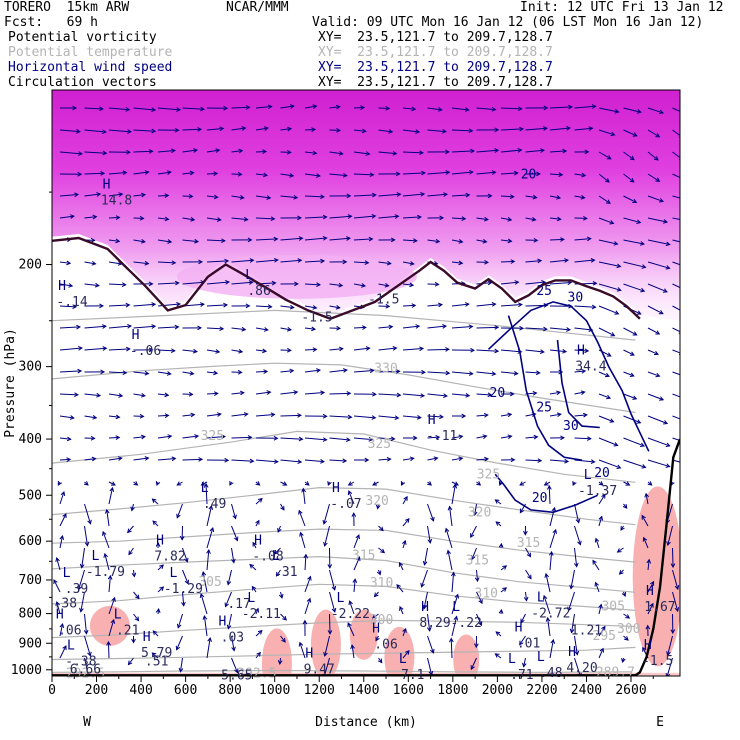 This screenshot has width=740, height=740. What do you see at coordinates (383, 300) in the screenshot?
I see `extreme-value: -1.5` at bounding box center [383, 300].